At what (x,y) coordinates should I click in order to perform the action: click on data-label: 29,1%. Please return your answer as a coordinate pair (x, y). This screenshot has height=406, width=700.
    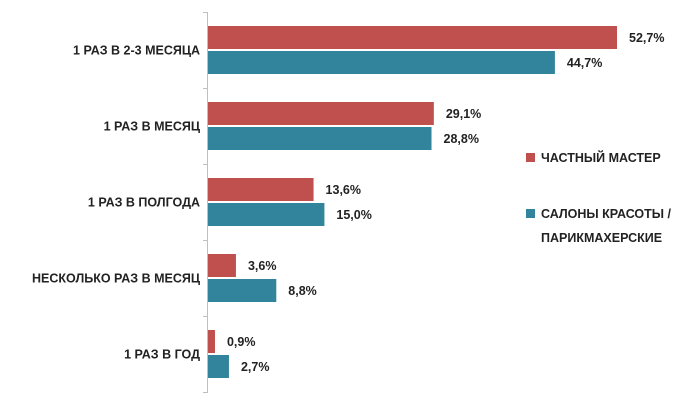
    Looking at the image, I should click on (463, 114).